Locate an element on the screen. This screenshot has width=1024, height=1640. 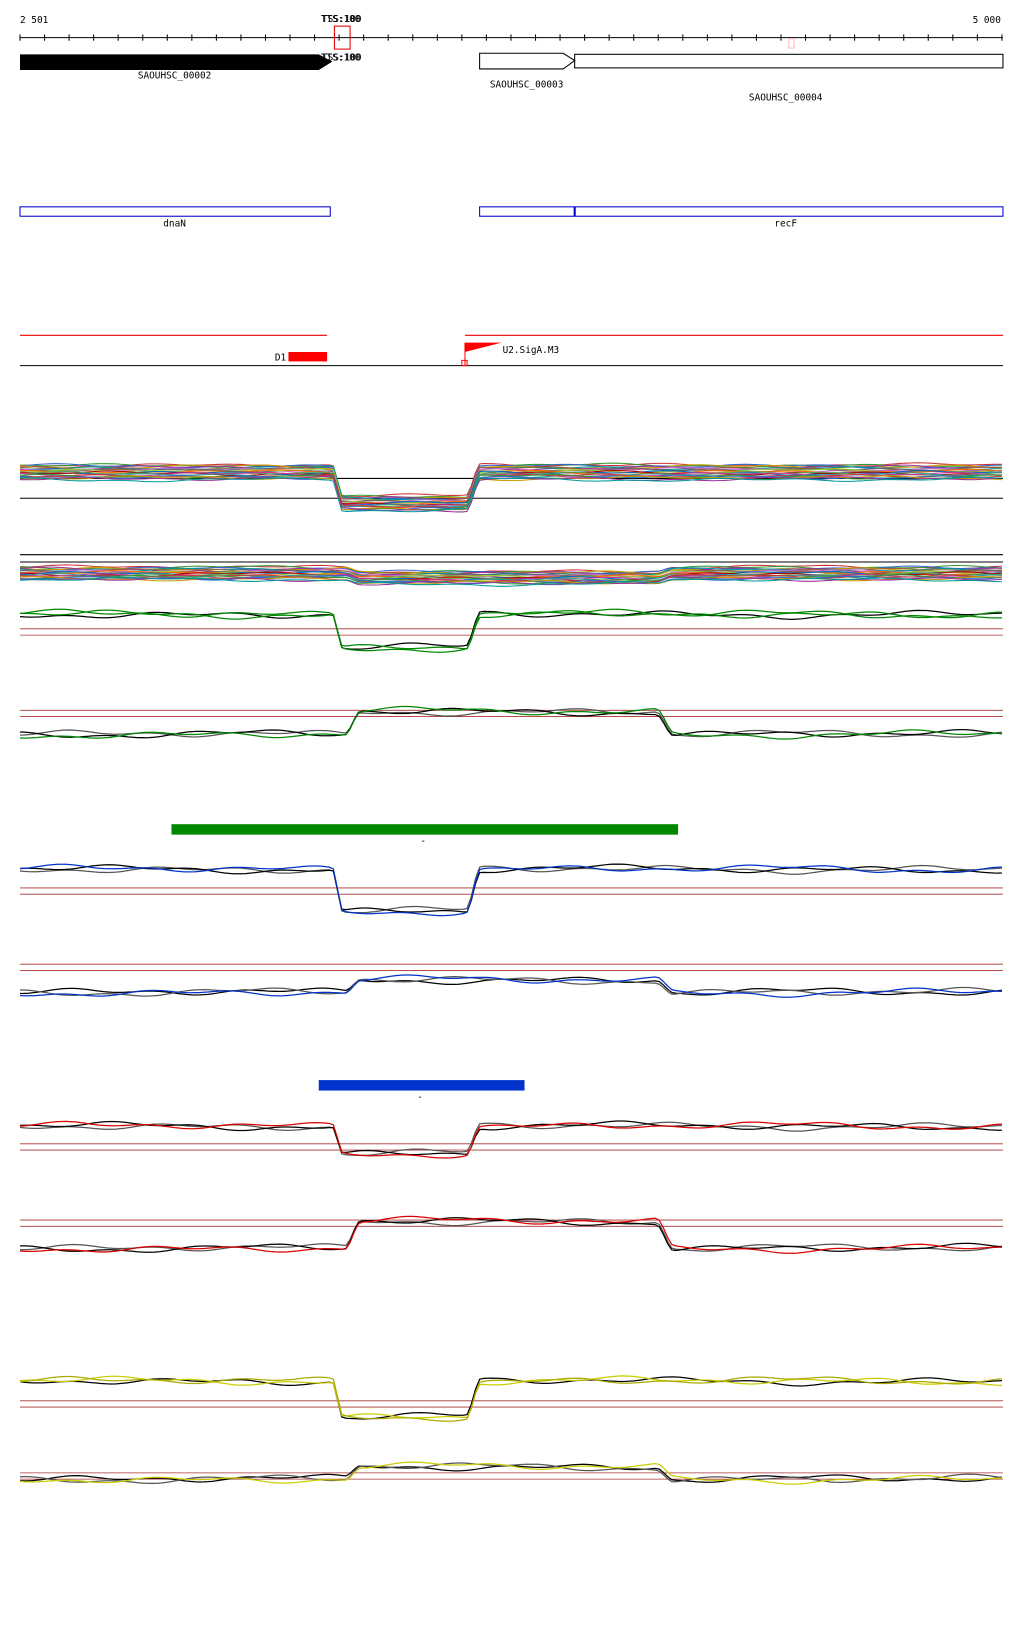
regulatory-label: D1 is located at coordinates (281, 357).